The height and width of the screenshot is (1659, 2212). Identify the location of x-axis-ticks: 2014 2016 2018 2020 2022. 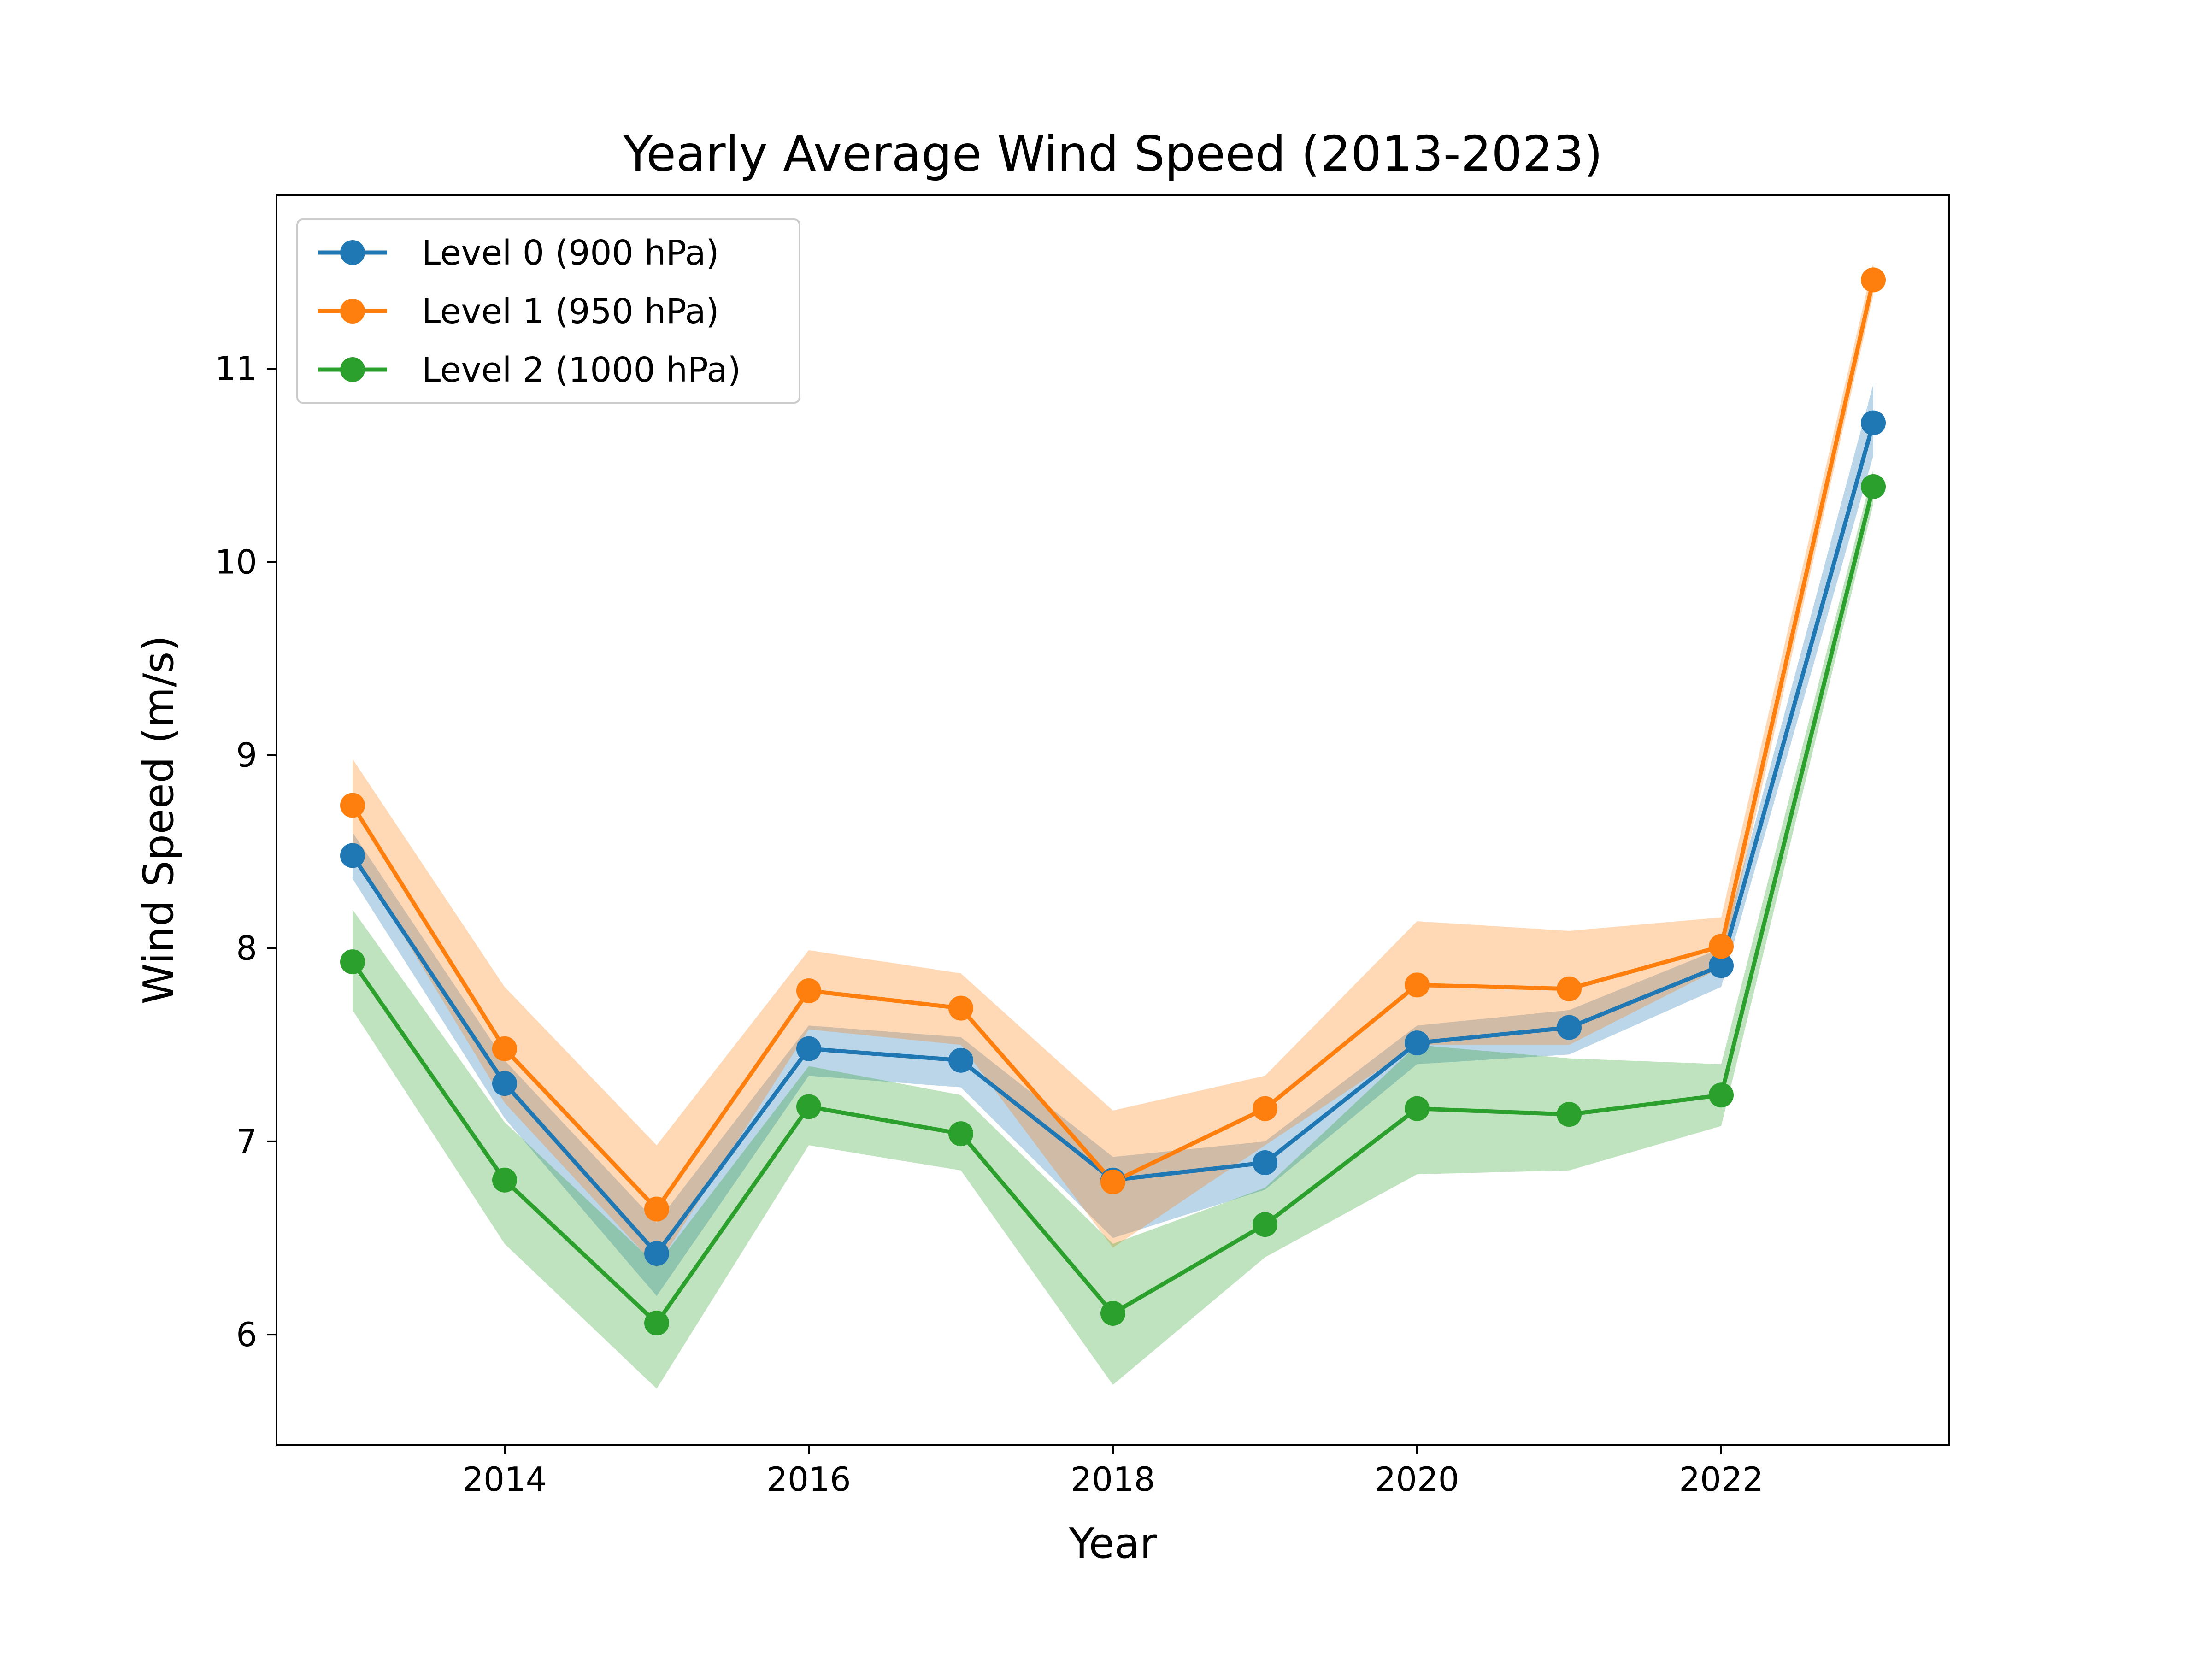
(1113, 1472).